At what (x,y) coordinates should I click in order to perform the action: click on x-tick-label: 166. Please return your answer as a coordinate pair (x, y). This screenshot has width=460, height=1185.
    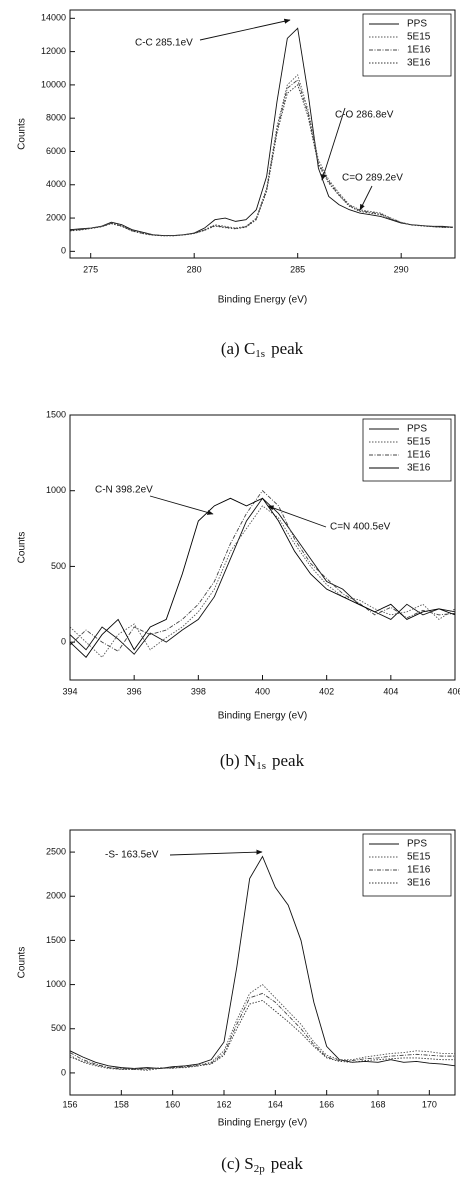
    Looking at the image, I should click on (326, 1104).